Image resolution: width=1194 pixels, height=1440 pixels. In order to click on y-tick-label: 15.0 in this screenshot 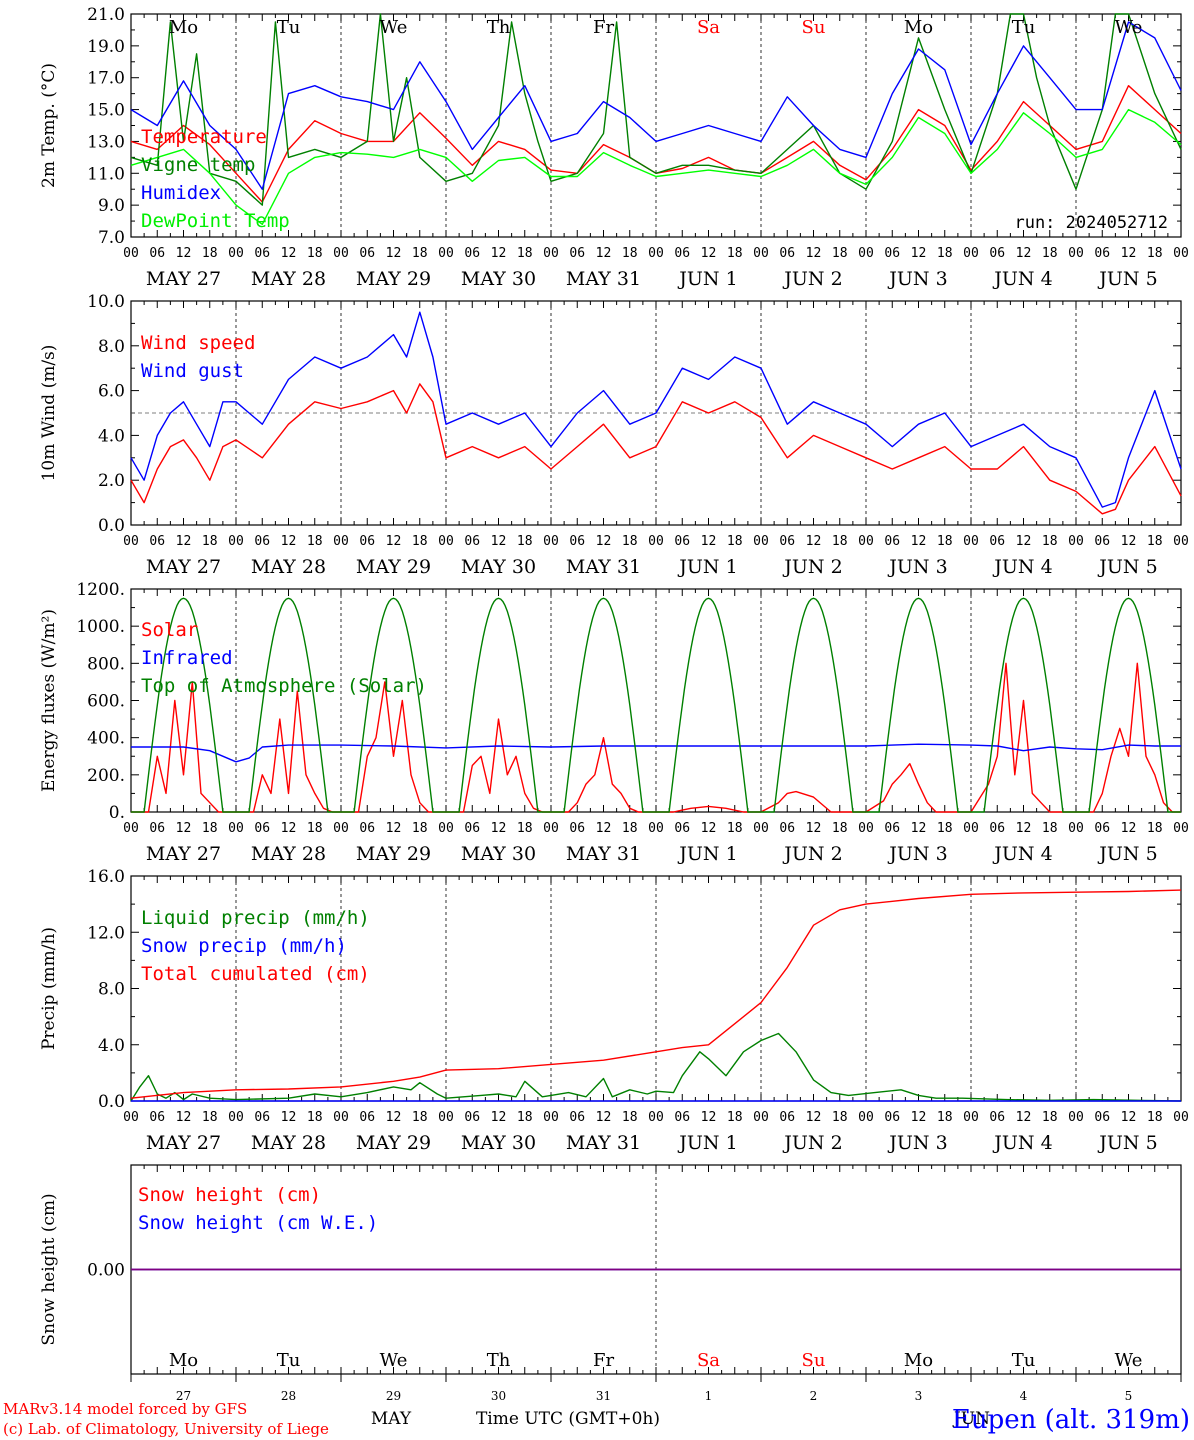, I will do `click(106, 111)`.